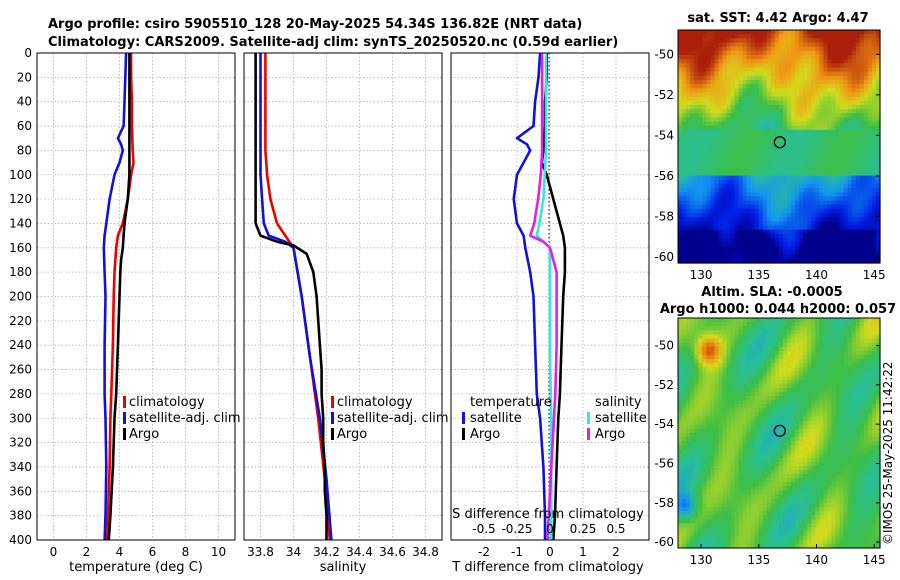 This screenshot has height=580, width=900. Describe the element at coordinates (343, 567) in the screenshot. I see `salinity-xlabel: salinity` at that location.